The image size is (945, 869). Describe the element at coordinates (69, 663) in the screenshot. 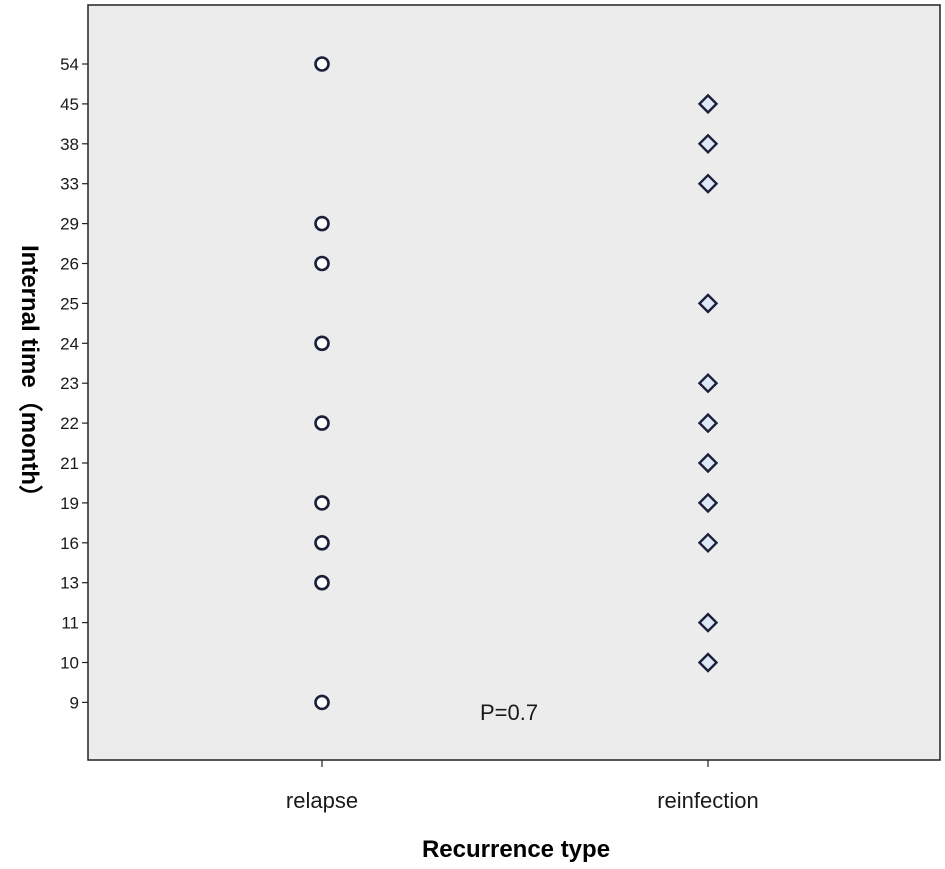

I see `y-tick-label: 10` at that location.